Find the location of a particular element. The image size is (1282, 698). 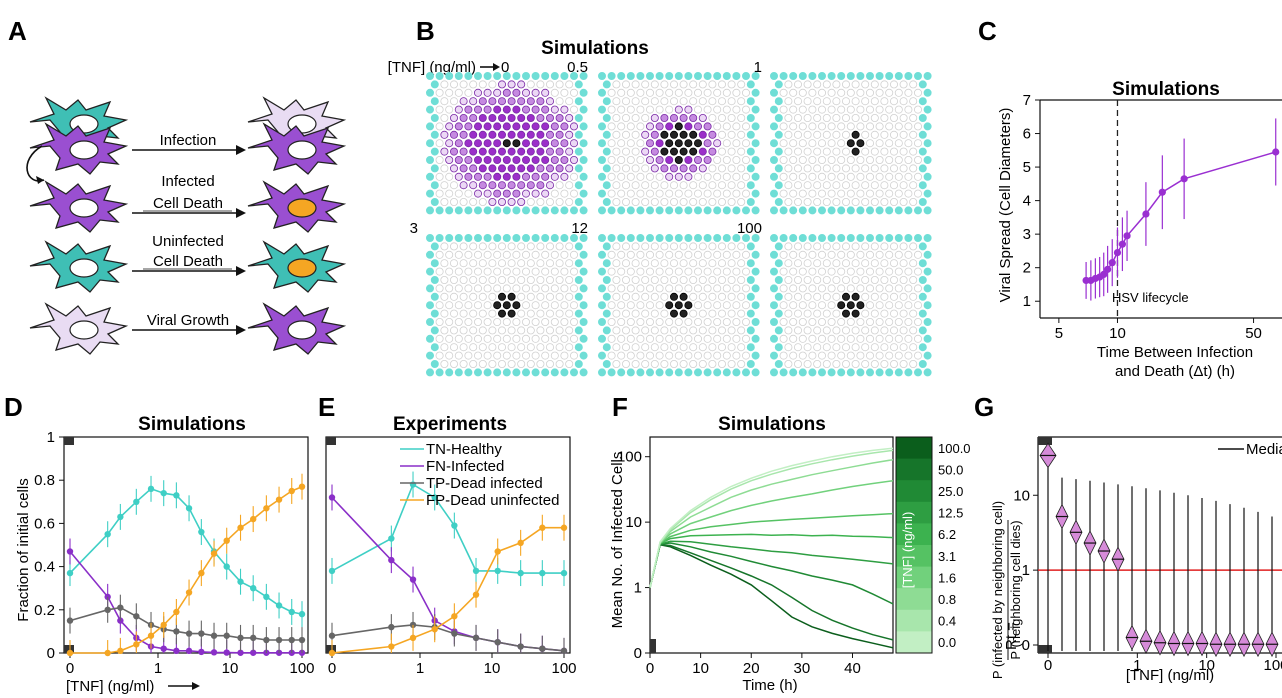

process-uninfected-label: Uninfected is located at coordinates (188, 241).